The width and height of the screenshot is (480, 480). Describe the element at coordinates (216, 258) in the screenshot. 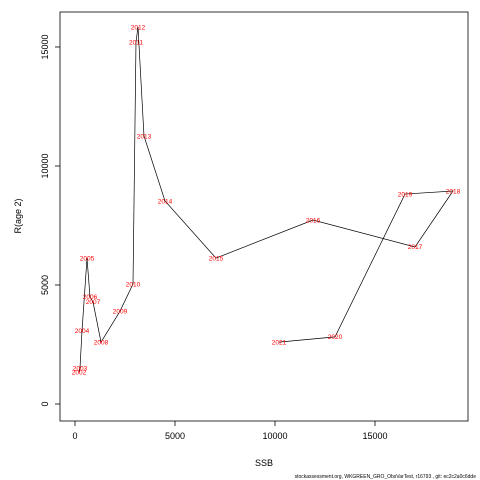

I see `point-label: 2015` at that location.